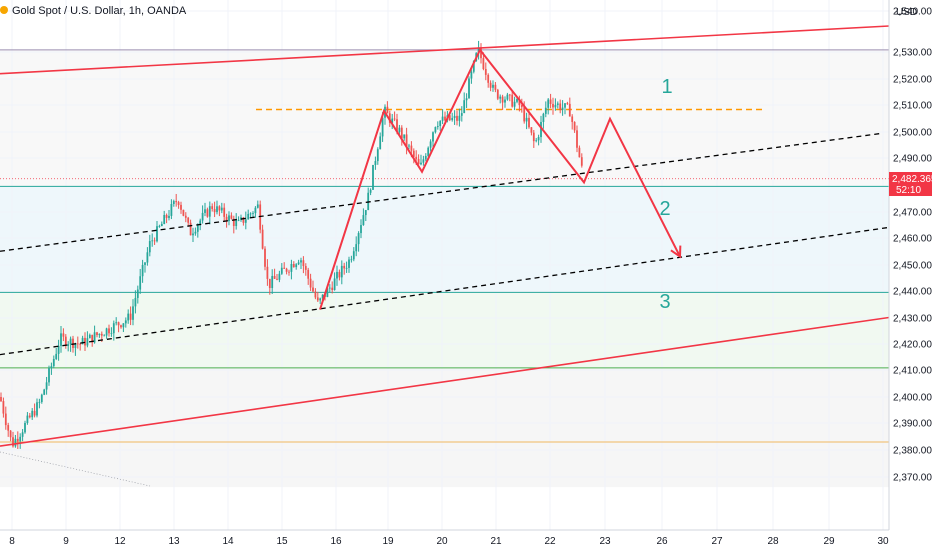  Describe the element at coordinates (912, 345) in the screenshot. I see `y-tick-label: 2,420.000` at that location.